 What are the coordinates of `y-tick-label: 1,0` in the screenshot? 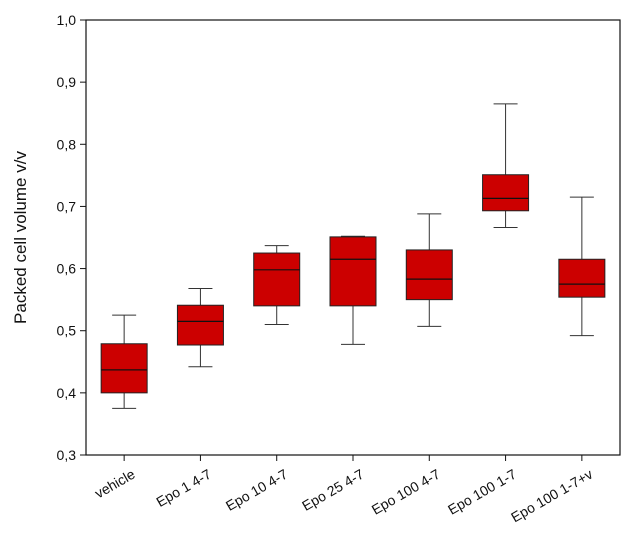 It's located at (67, 20).